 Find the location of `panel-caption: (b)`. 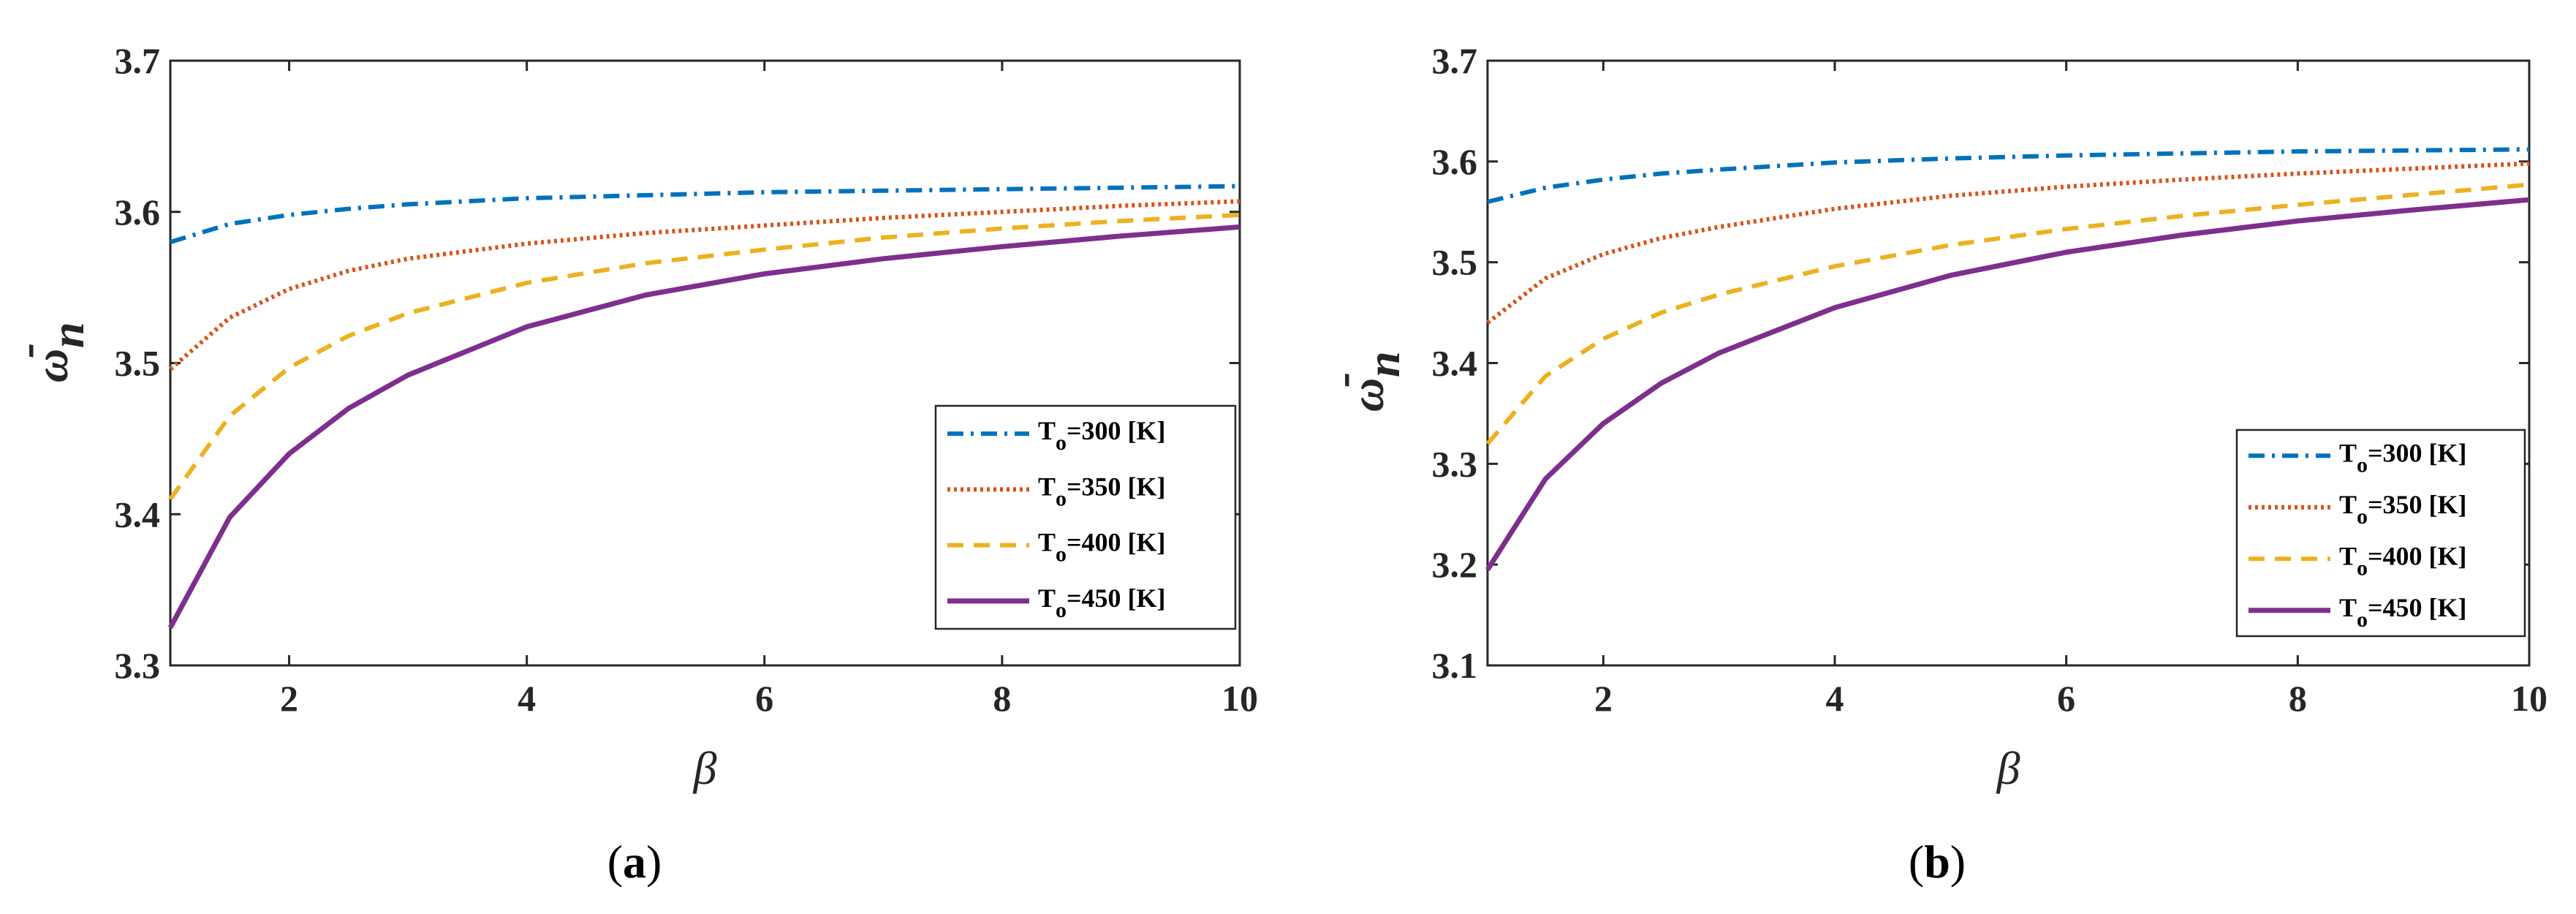

panel-caption: (b) is located at coordinates (1937, 862).